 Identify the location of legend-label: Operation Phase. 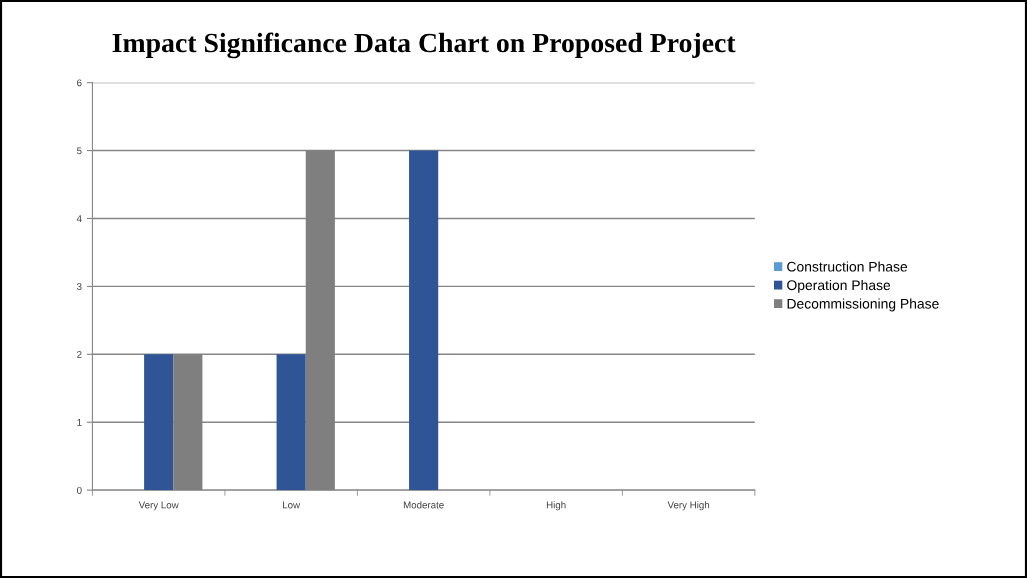
(839, 286).